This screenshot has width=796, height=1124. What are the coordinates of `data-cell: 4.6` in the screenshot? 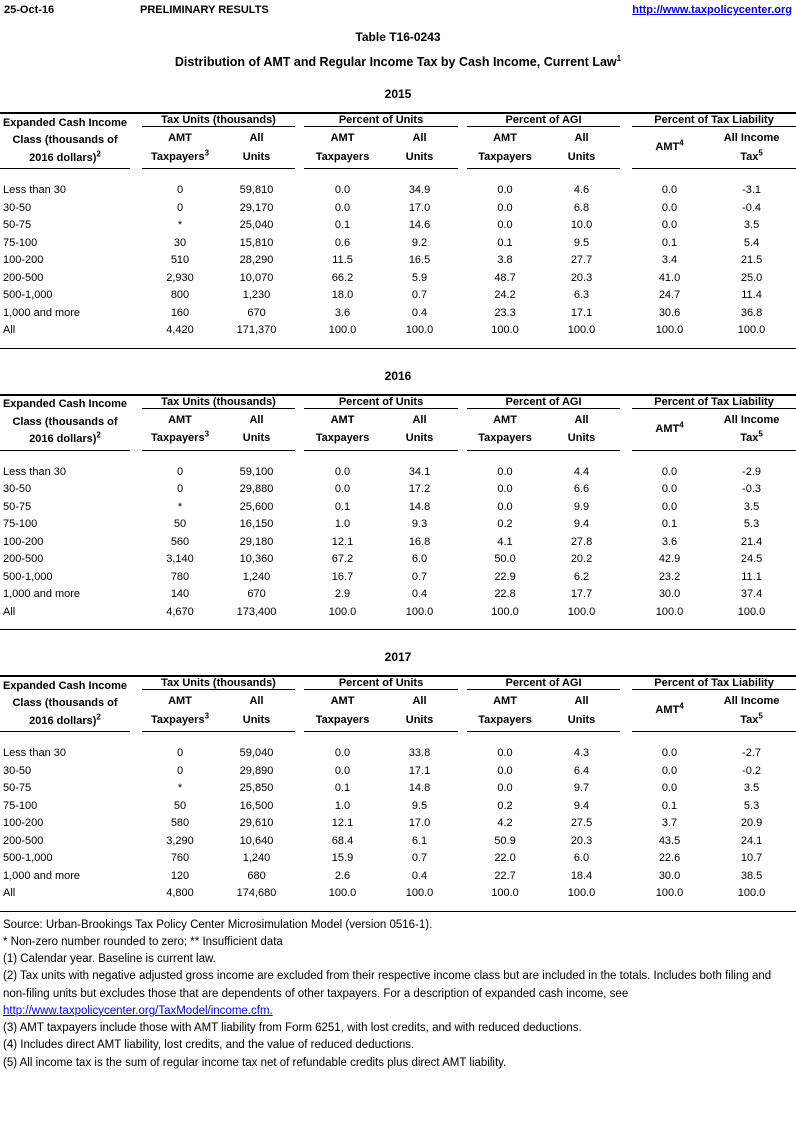 It's located at (581, 190).